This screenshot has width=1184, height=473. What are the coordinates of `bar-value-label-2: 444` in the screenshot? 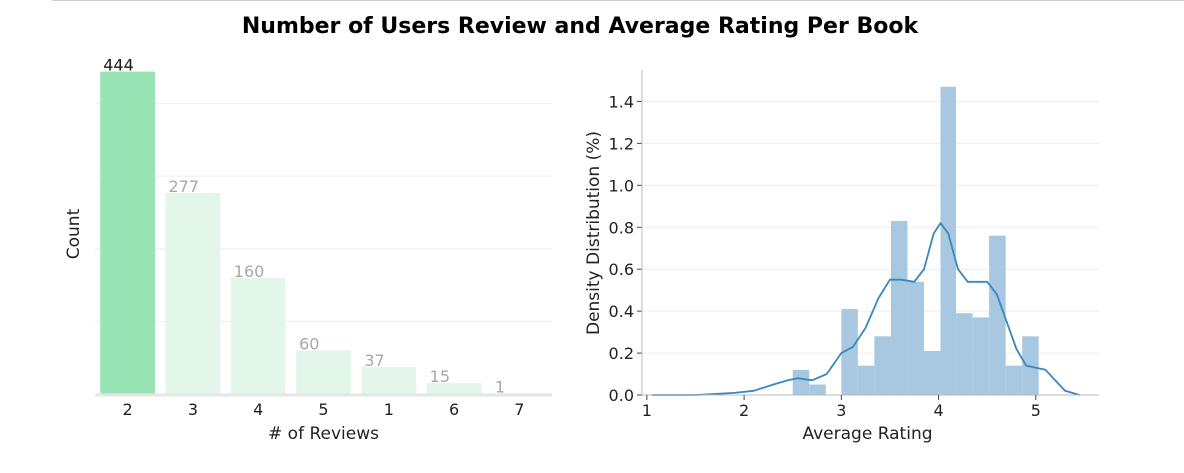 It's located at (118, 65).